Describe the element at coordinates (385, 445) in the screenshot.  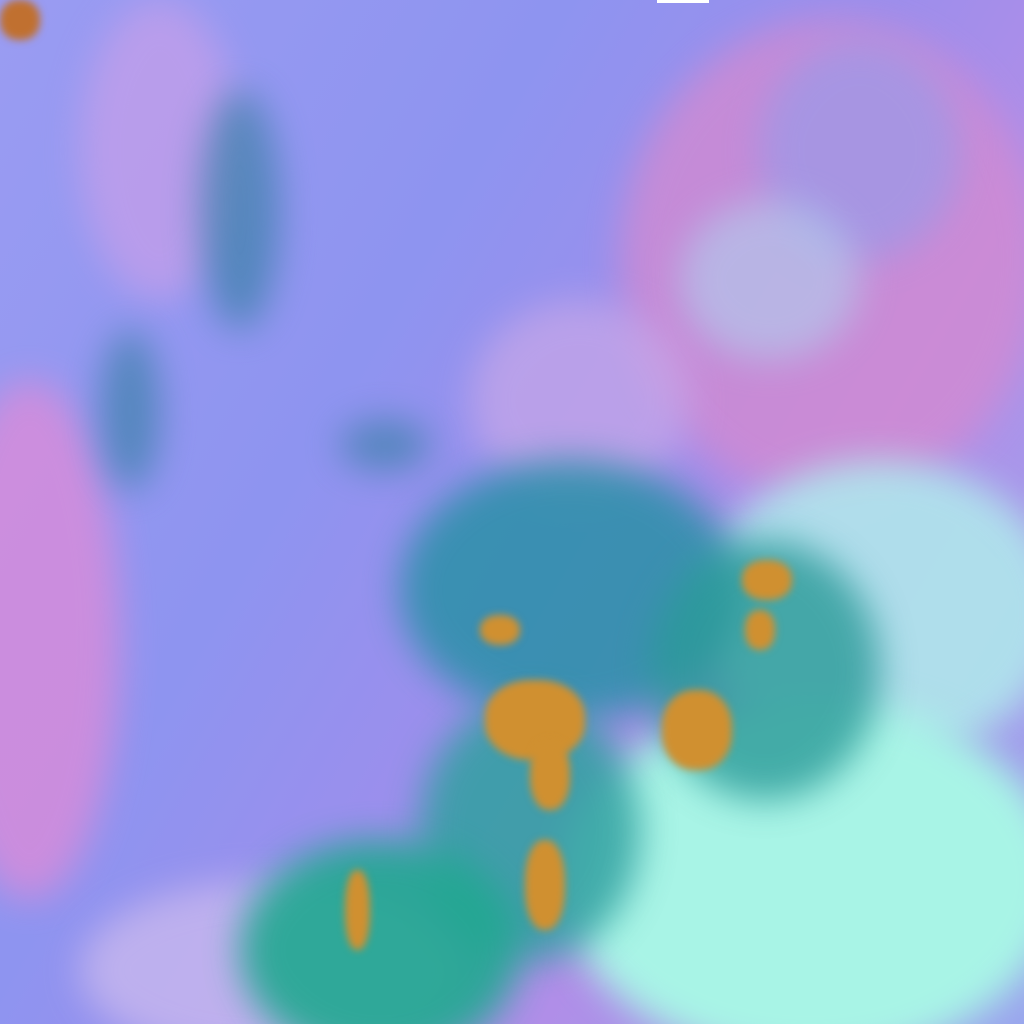
I see `cloud-streak-small` at that location.